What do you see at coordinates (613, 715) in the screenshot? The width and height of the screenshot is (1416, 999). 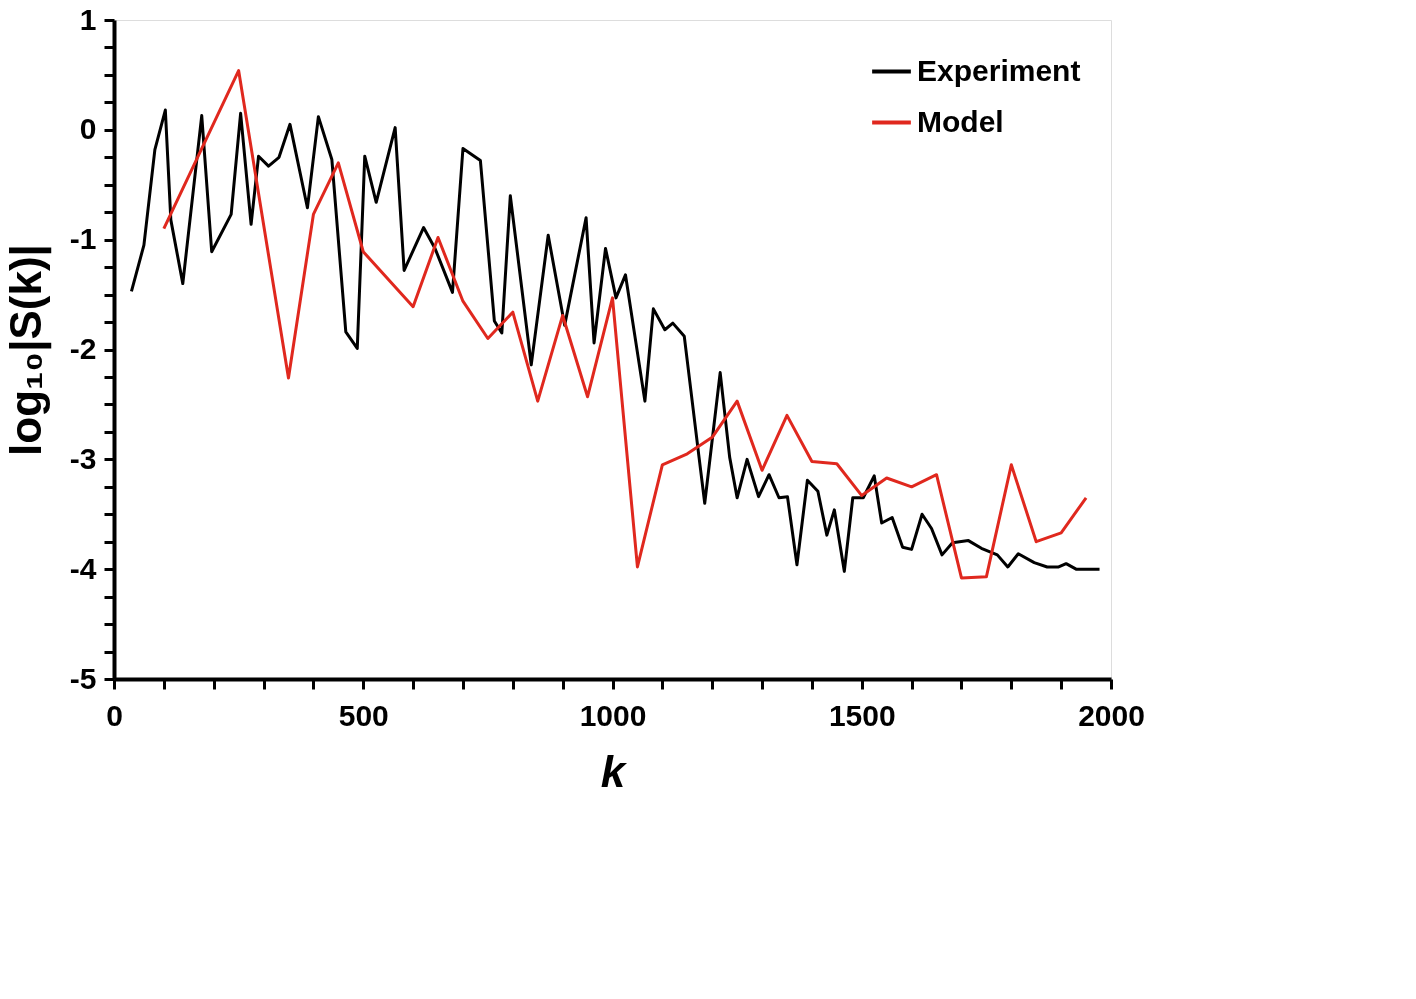 I see `x-tick-label: 1000` at bounding box center [613, 715].